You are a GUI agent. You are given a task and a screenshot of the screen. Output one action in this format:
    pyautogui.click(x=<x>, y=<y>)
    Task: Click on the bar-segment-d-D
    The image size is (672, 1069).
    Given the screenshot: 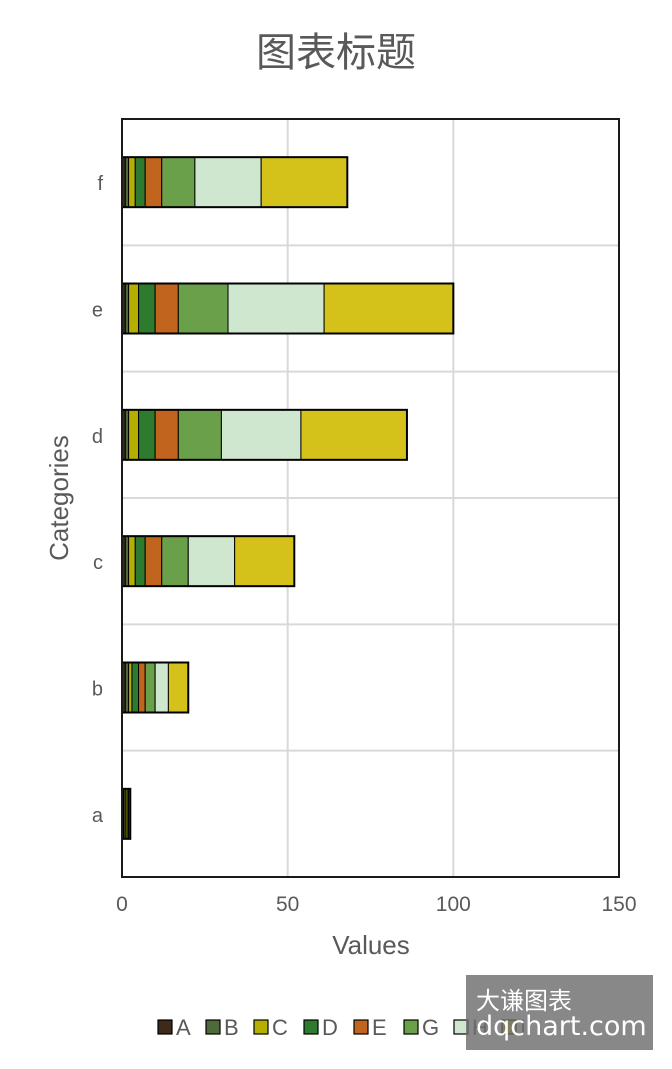 What is the action you would take?
    pyautogui.click(x=147, y=435)
    